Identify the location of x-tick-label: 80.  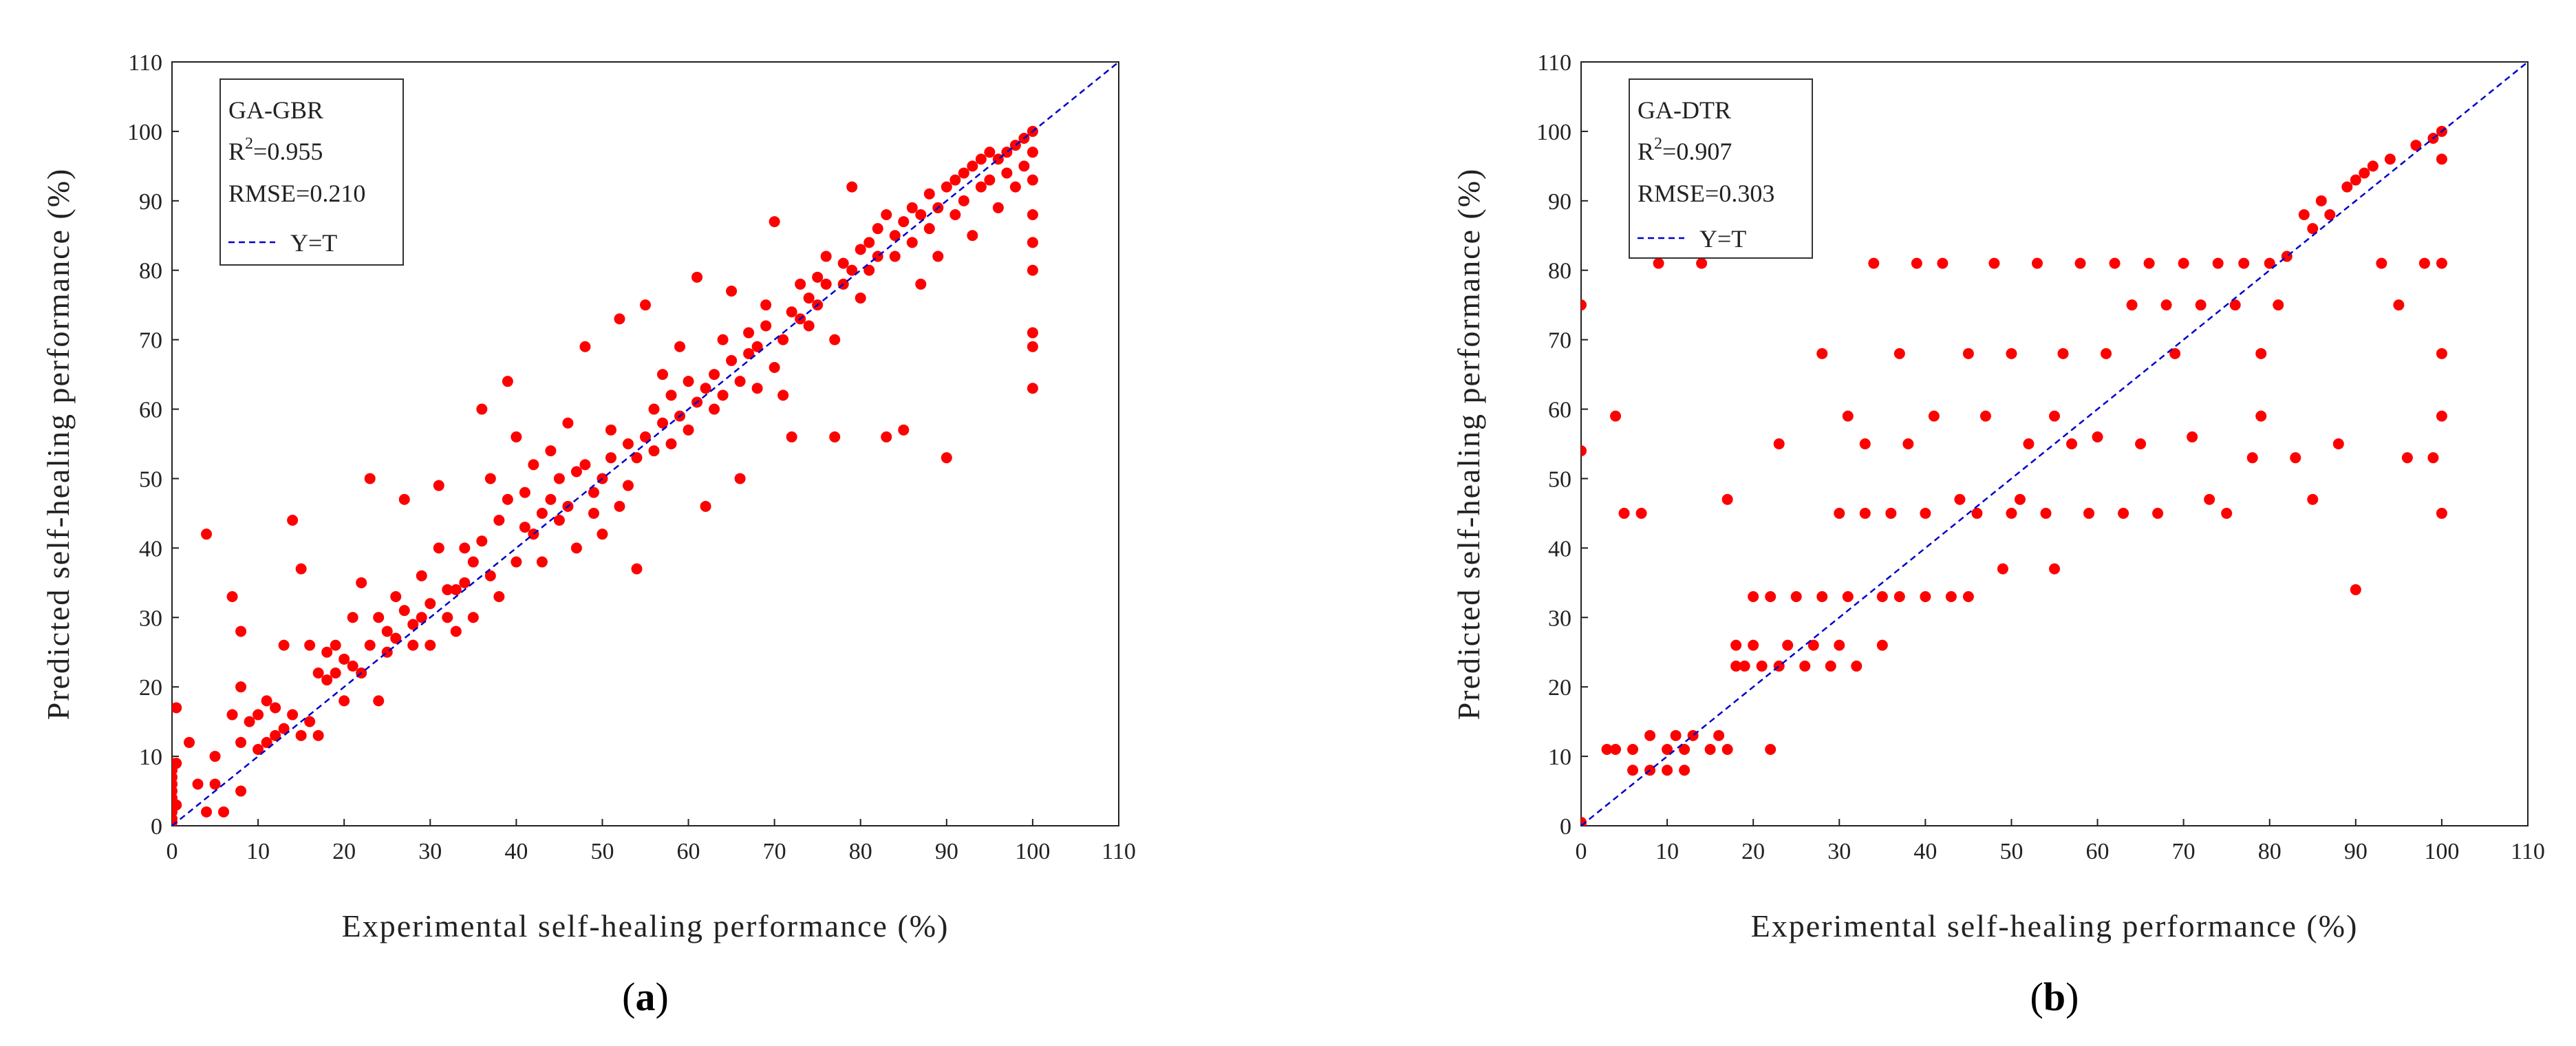
(2270, 851).